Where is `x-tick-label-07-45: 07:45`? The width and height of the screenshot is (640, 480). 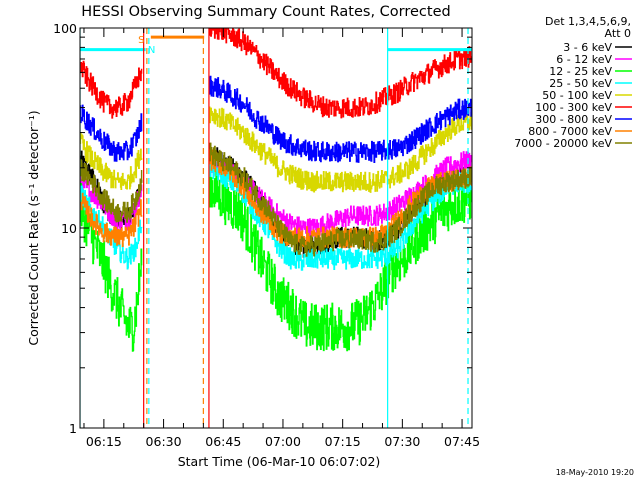
x-tick-label-07-45: 07:45 is located at coordinates (462, 441).